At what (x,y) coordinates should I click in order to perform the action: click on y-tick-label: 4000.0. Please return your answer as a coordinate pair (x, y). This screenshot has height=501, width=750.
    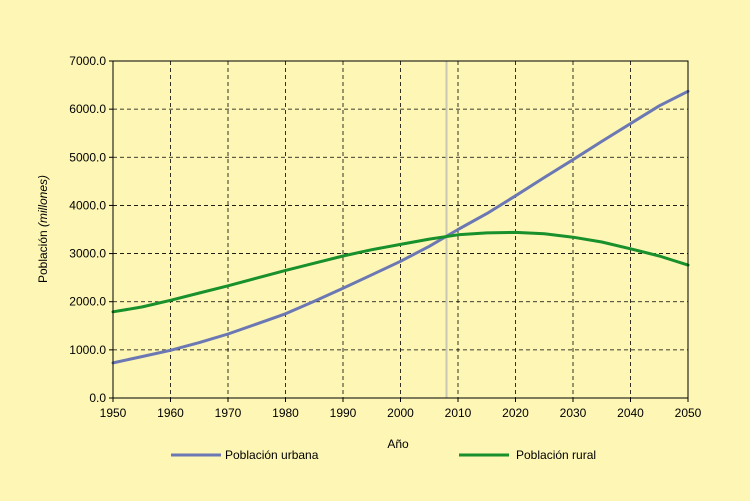
    Looking at the image, I should click on (87, 205).